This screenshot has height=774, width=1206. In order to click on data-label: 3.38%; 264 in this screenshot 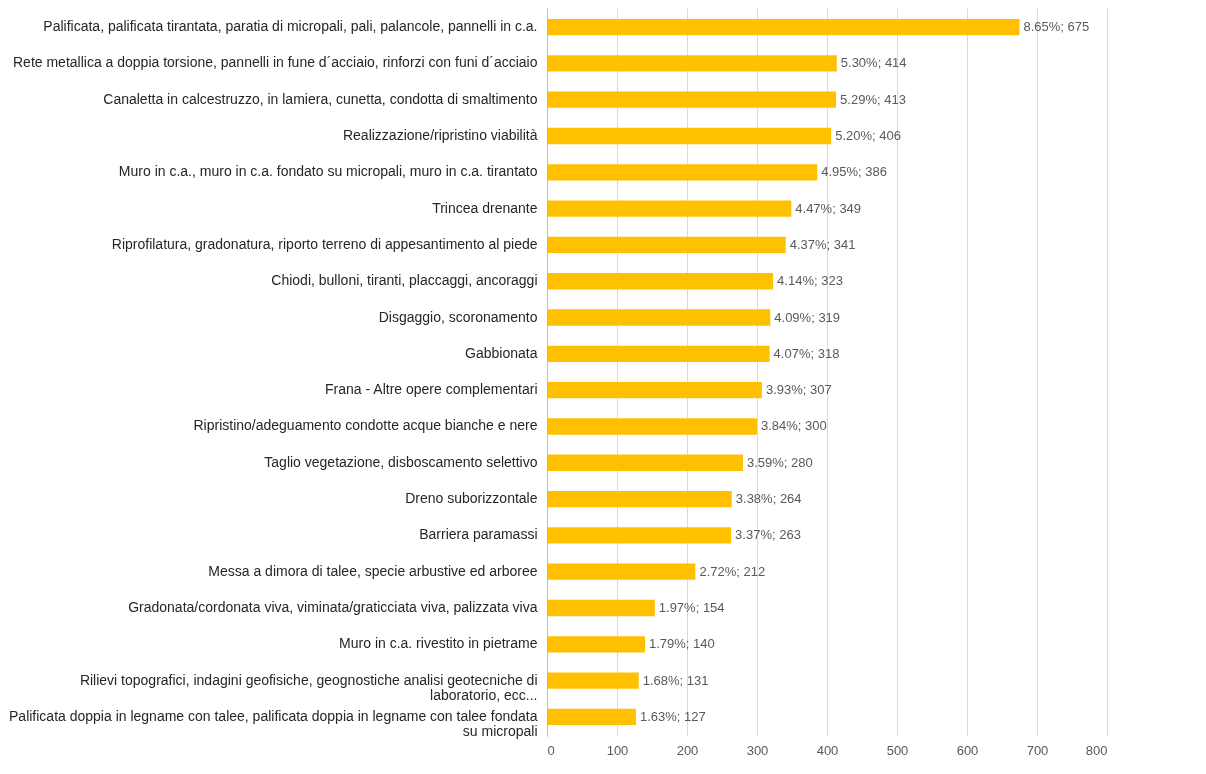, I will do `click(768, 499)`.